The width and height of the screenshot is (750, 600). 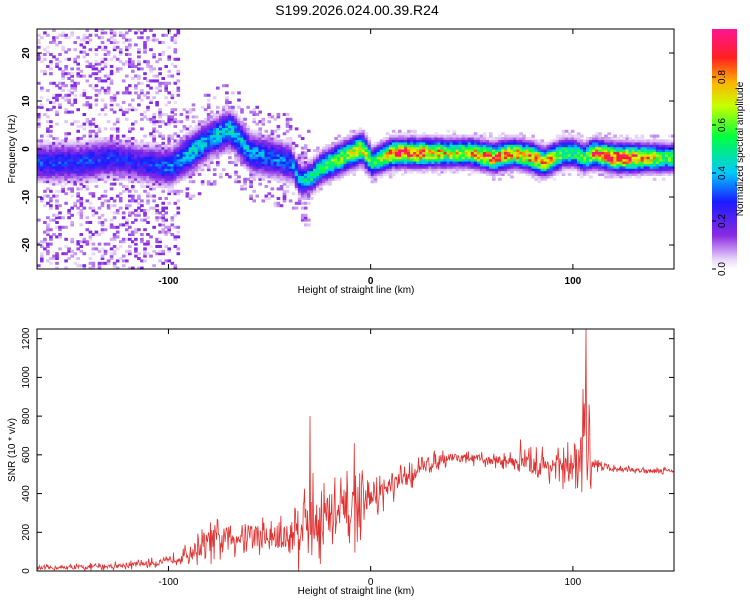 What do you see at coordinates (573, 582) in the screenshot?
I see `snr-x-tick-label: 100` at bounding box center [573, 582].